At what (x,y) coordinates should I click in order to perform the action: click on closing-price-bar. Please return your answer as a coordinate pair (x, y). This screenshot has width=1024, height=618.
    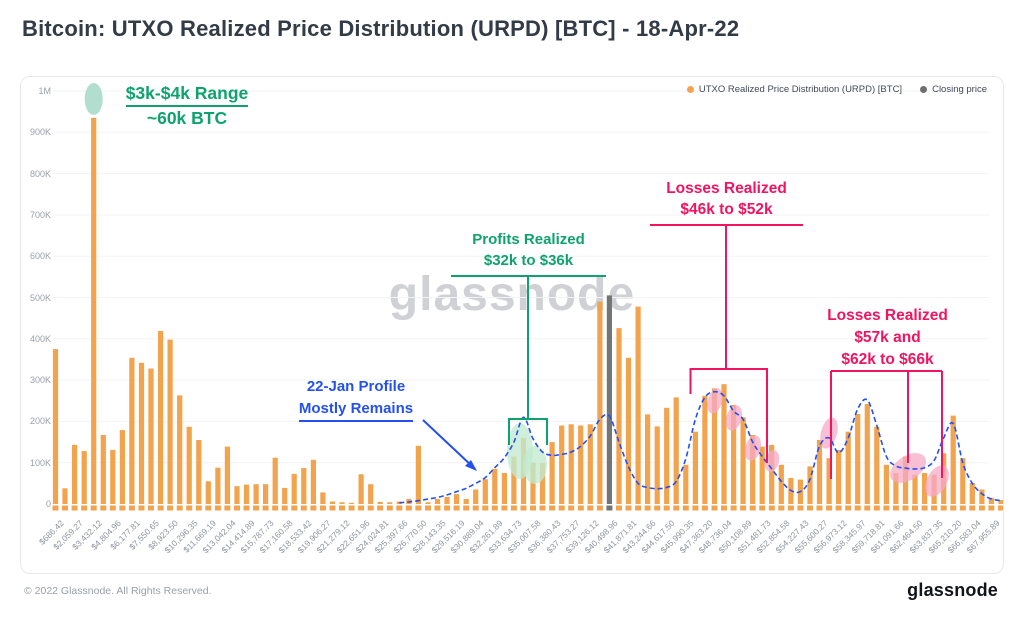
    Looking at the image, I should click on (609, 399).